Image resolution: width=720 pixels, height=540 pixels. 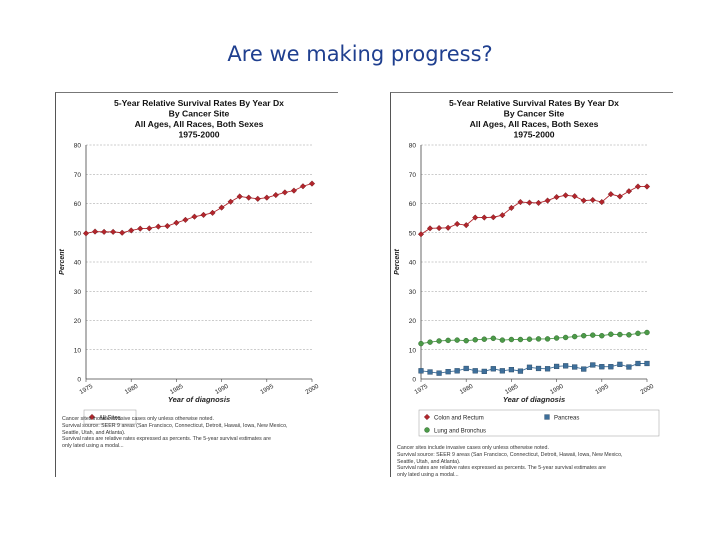 What do you see at coordinates (534, 338) in the screenshot?
I see `series-lung-and-bronchus` at bounding box center [534, 338].